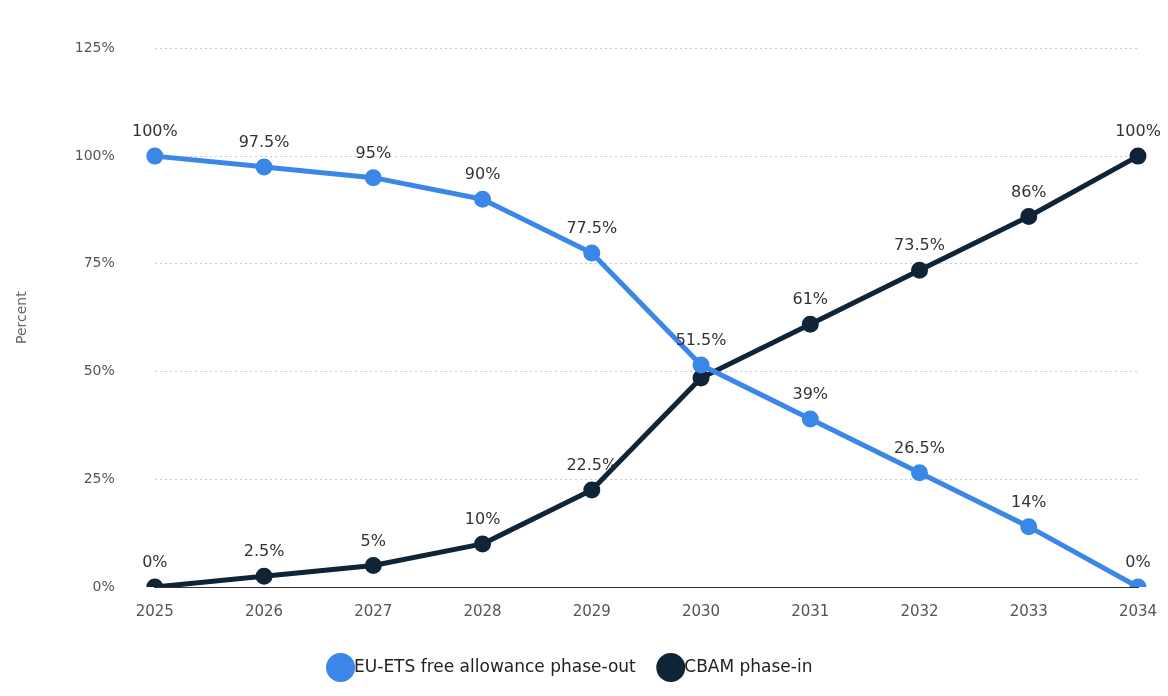 The height and width of the screenshot is (696, 1168). Describe the element at coordinates (482, 174) in the screenshot. I see `data-label: 90%` at that location.